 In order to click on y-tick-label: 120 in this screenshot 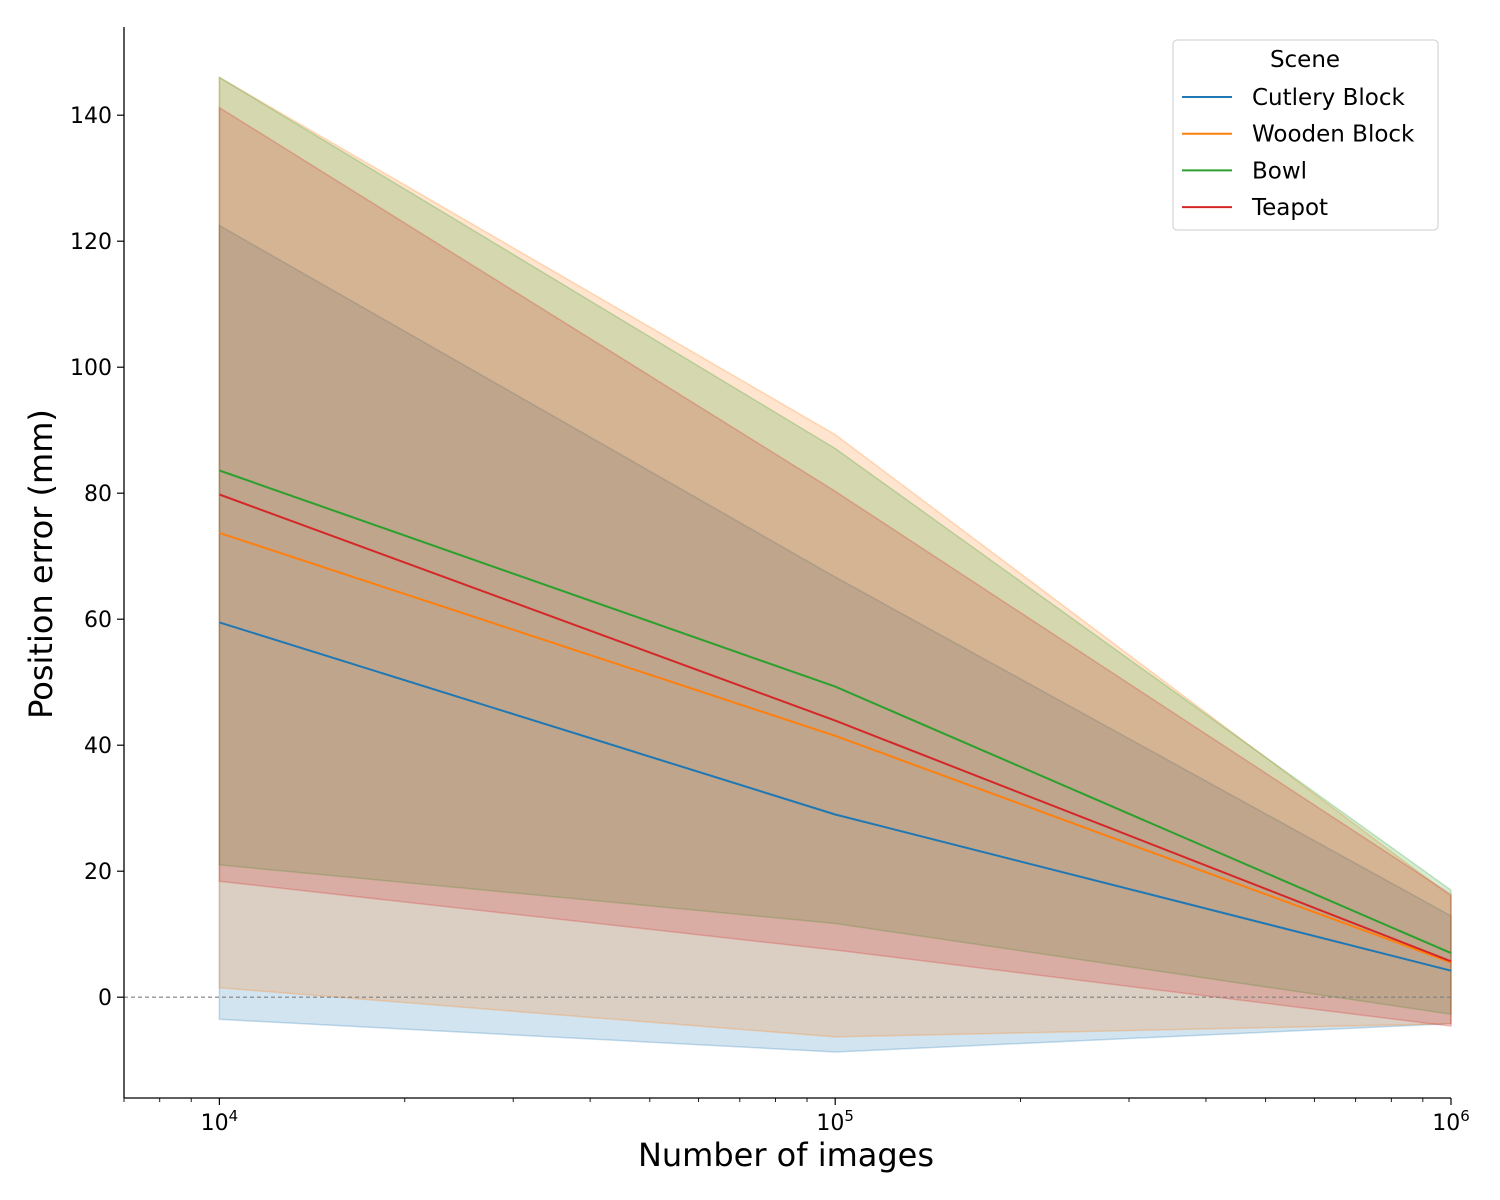, I will do `click(91, 242)`.